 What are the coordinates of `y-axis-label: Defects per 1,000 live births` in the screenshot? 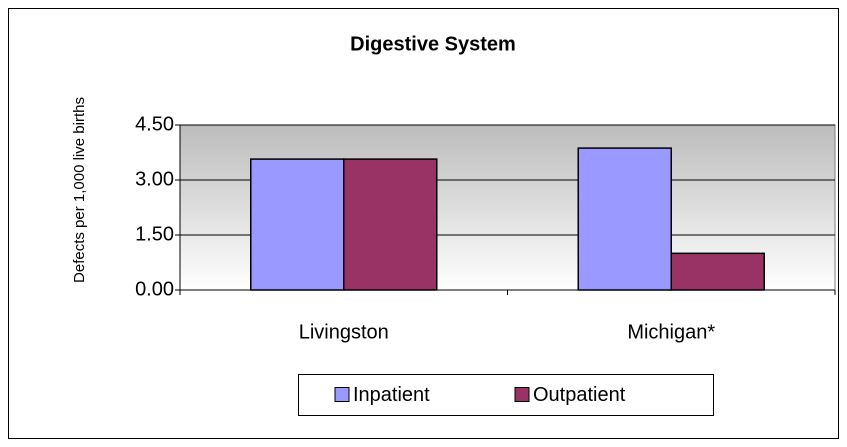 It's located at (79, 190).